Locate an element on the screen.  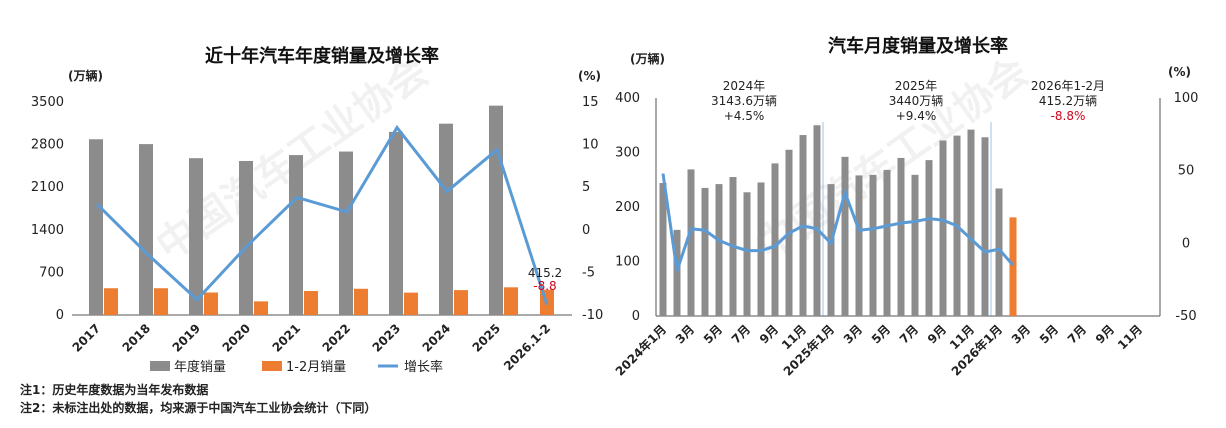
y2-tick-label: 100 is located at coordinates (1186, 98).